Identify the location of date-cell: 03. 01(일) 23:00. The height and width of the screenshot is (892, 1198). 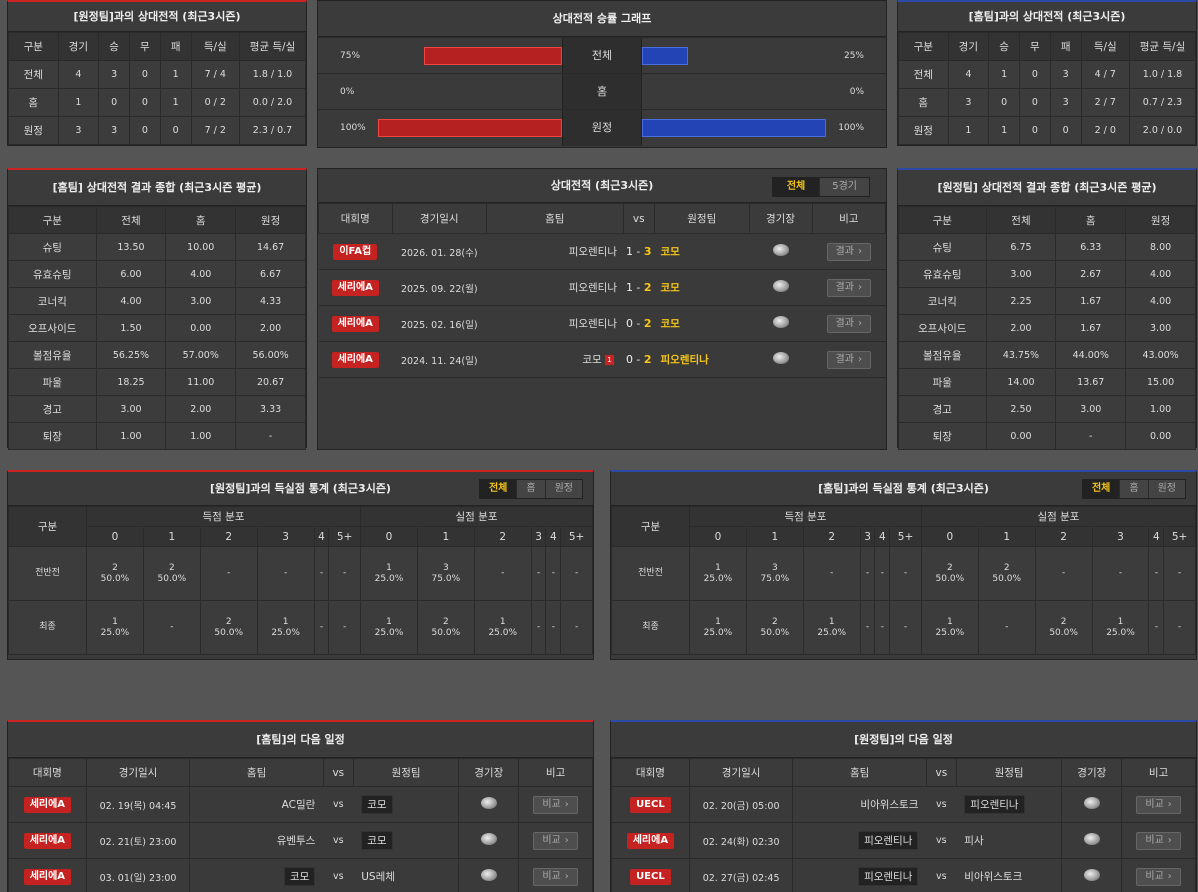
(138, 875).